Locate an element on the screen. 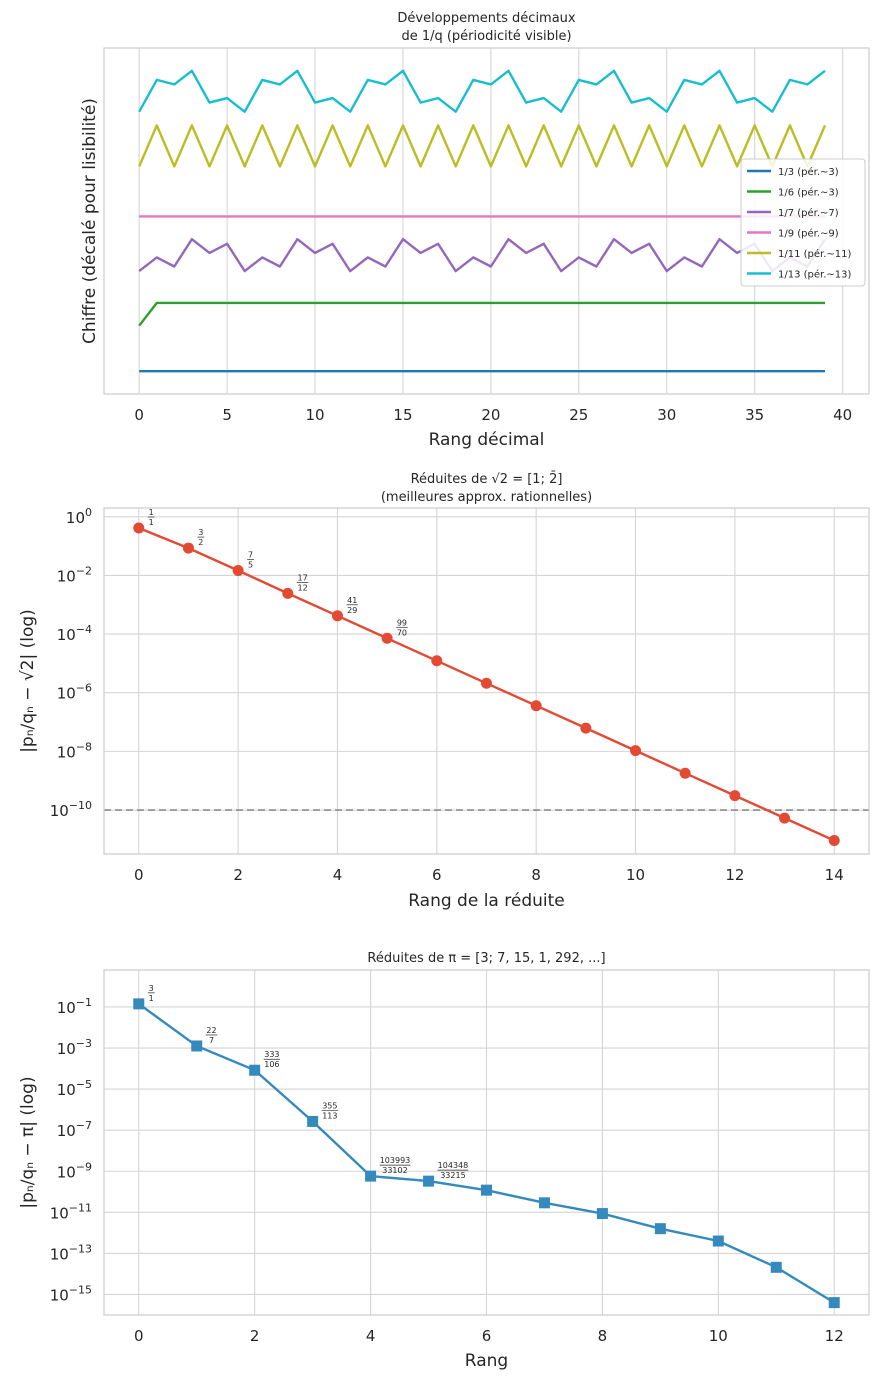 The height and width of the screenshot is (1380, 880). fraction-denominator: 2 is located at coordinates (200, 542).